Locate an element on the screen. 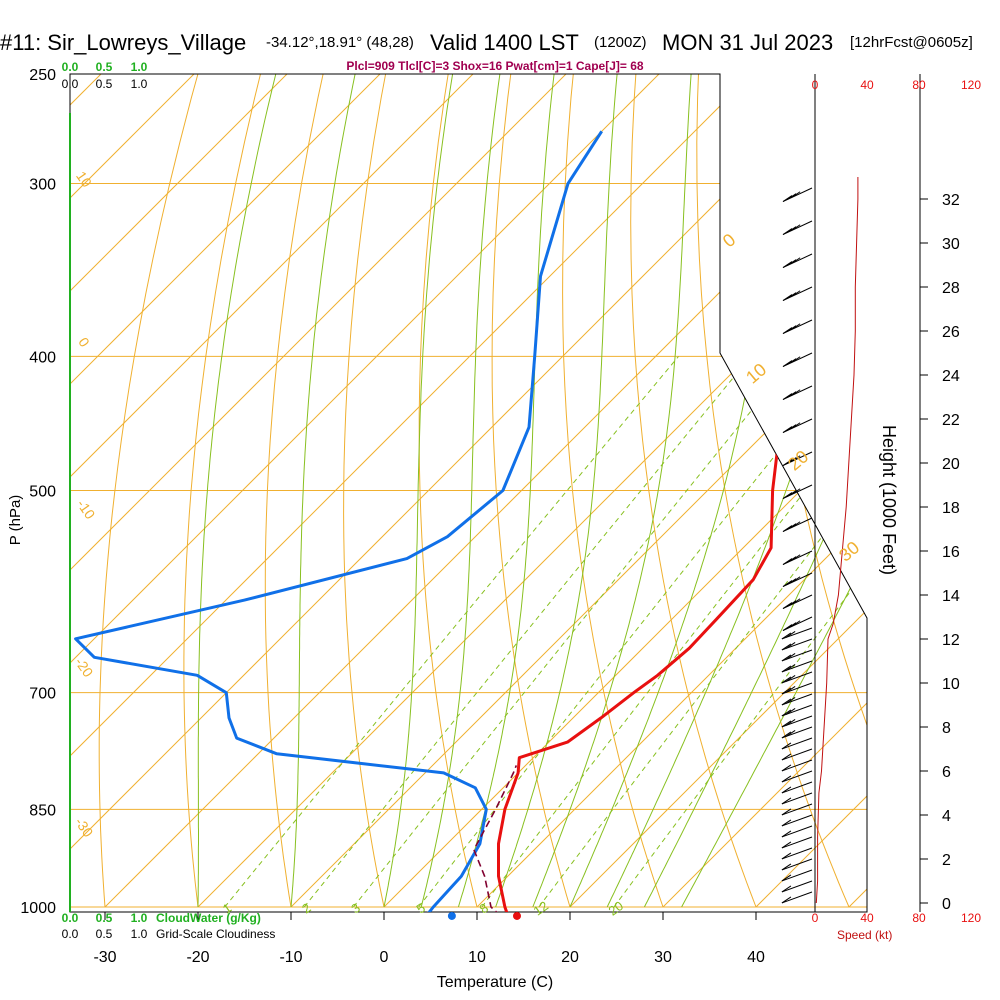  x-axis-label: Temperature (C) is located at coordinates (495, 982).